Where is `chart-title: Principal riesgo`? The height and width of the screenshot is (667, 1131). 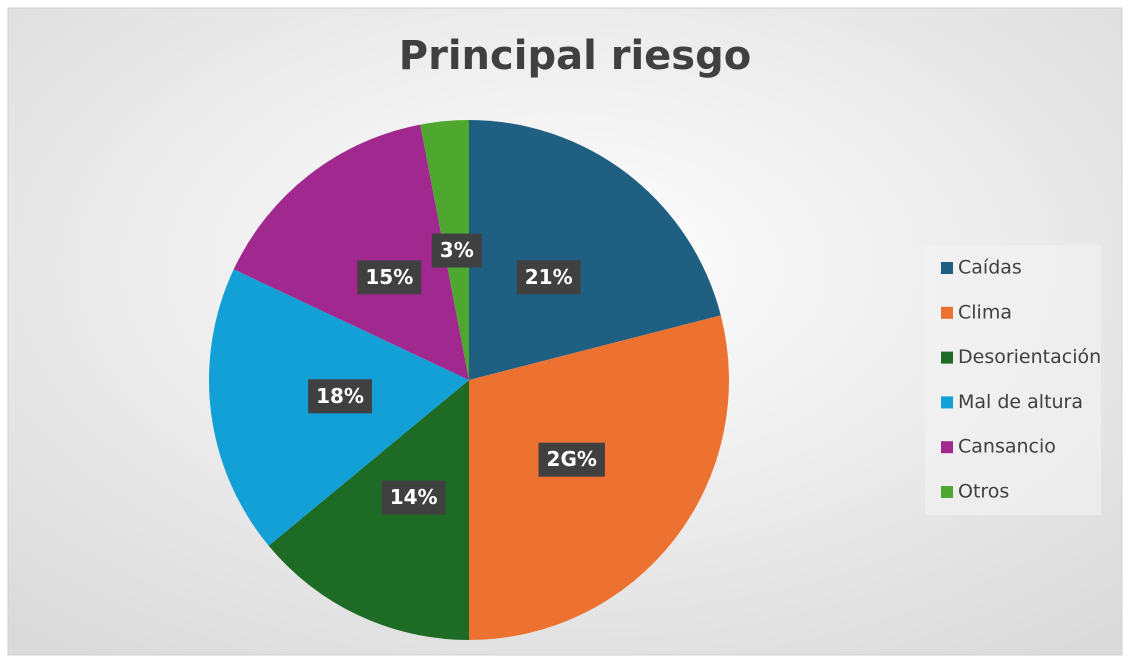 chart-title: Principal riesgo is located at coordinates (575, 56).